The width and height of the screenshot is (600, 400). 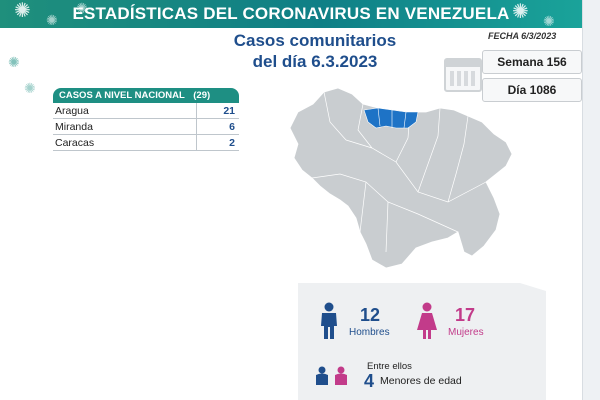 What do you see at coordinates (389, 366) in the screenshot?
I see `entre-ellos-label: Entre ellos` at bounding box center [389, 366].